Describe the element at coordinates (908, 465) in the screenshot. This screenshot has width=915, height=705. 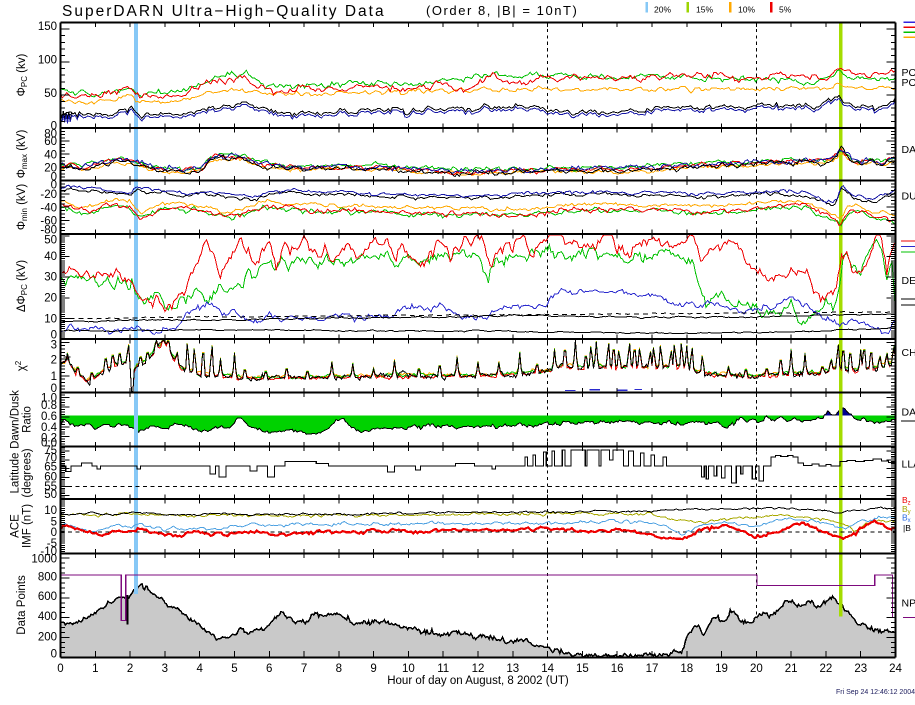
I see `svg-text: LLA` at that location.